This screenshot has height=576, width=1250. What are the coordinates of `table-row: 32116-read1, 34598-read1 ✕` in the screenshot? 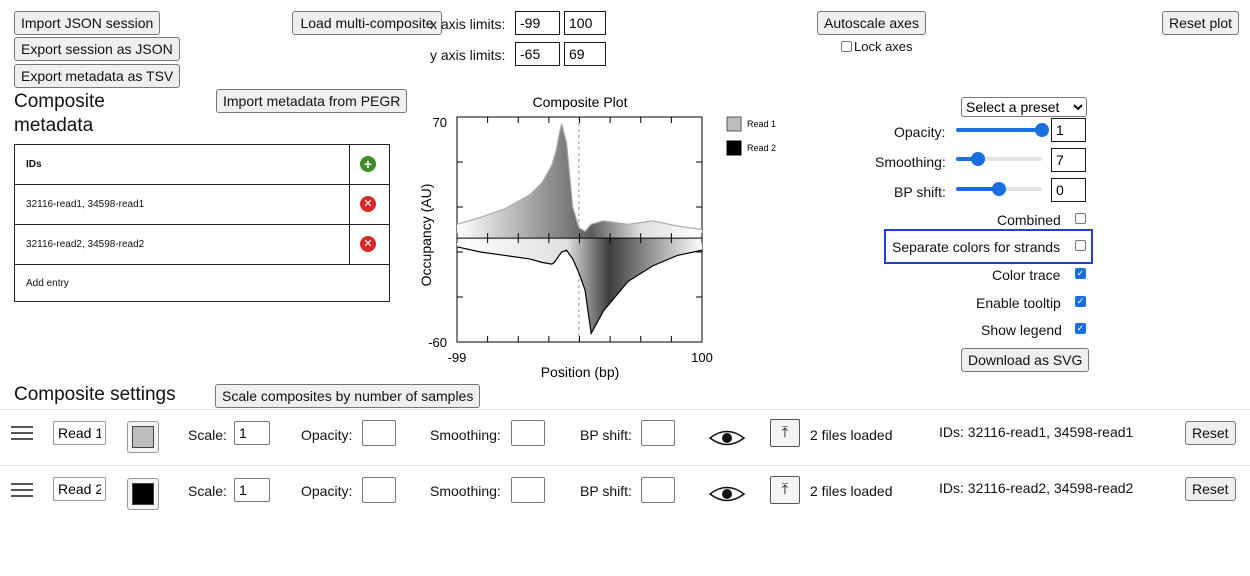 It's located at (202, 205).